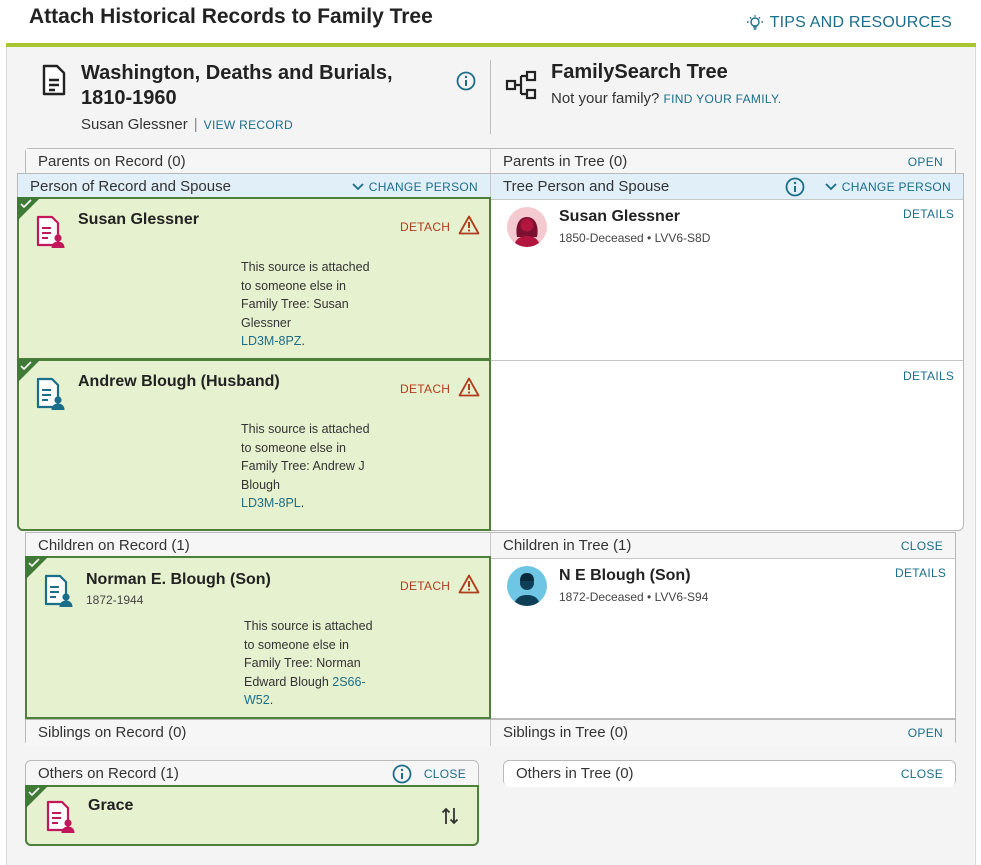 Image resolution: width=981 pixels, height=865 pixels. I want to click on siblings-on-record-header: Siblings on Record (0), so click(258, 733).